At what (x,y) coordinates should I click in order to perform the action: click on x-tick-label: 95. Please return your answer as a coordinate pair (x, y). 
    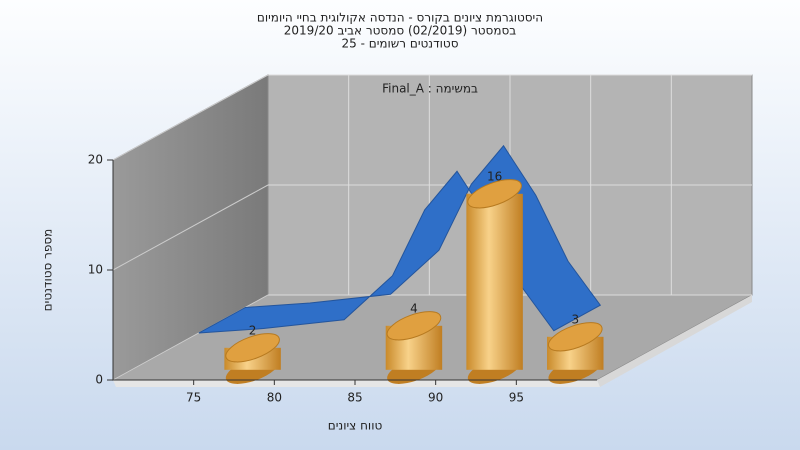
    Looking at the image, I should click on (516, 398).